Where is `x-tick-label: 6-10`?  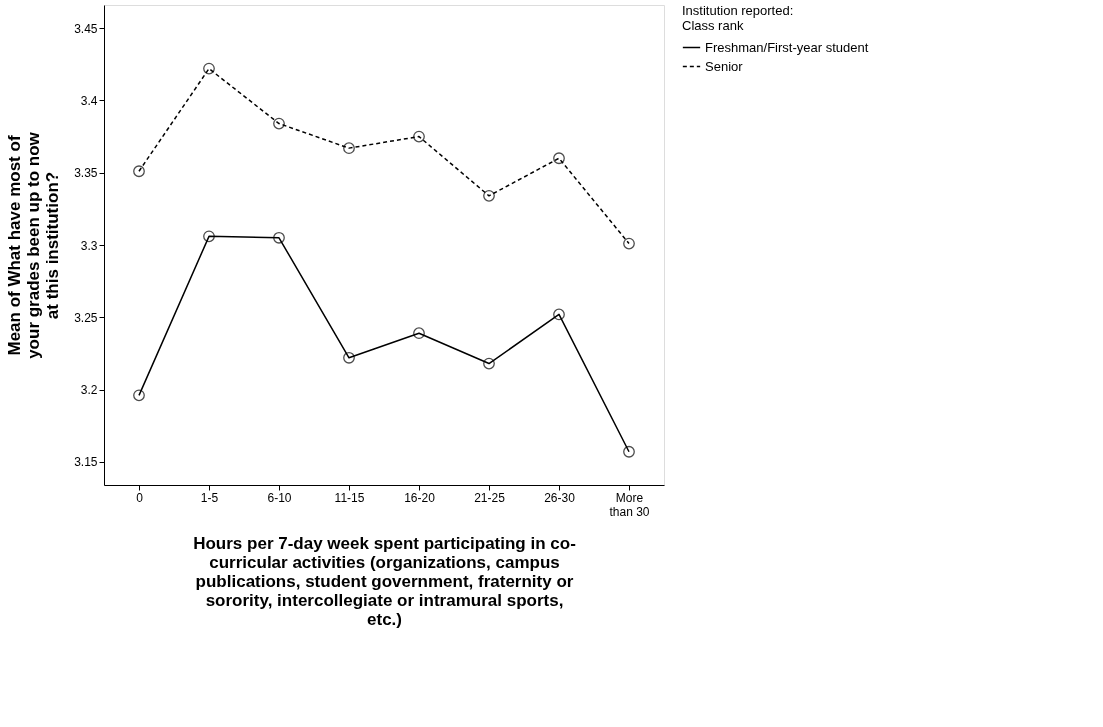
x-tick-label: 6-10 is located at coordinates (279, 497).